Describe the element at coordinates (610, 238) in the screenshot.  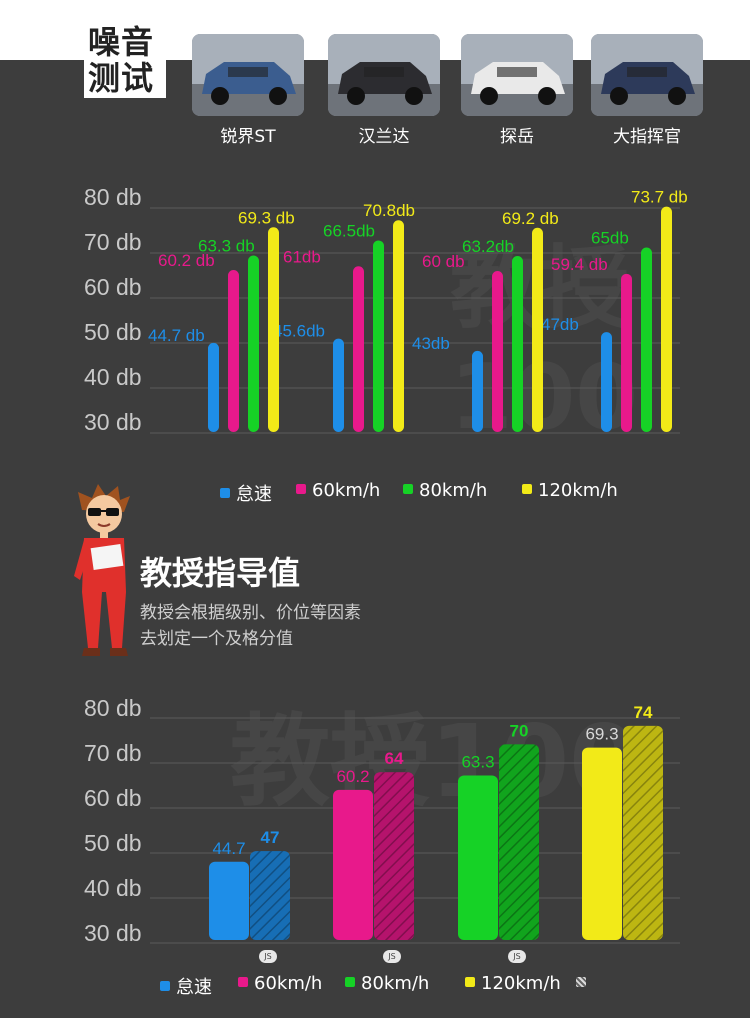
I see `bar-value-label: 65db` at that location.